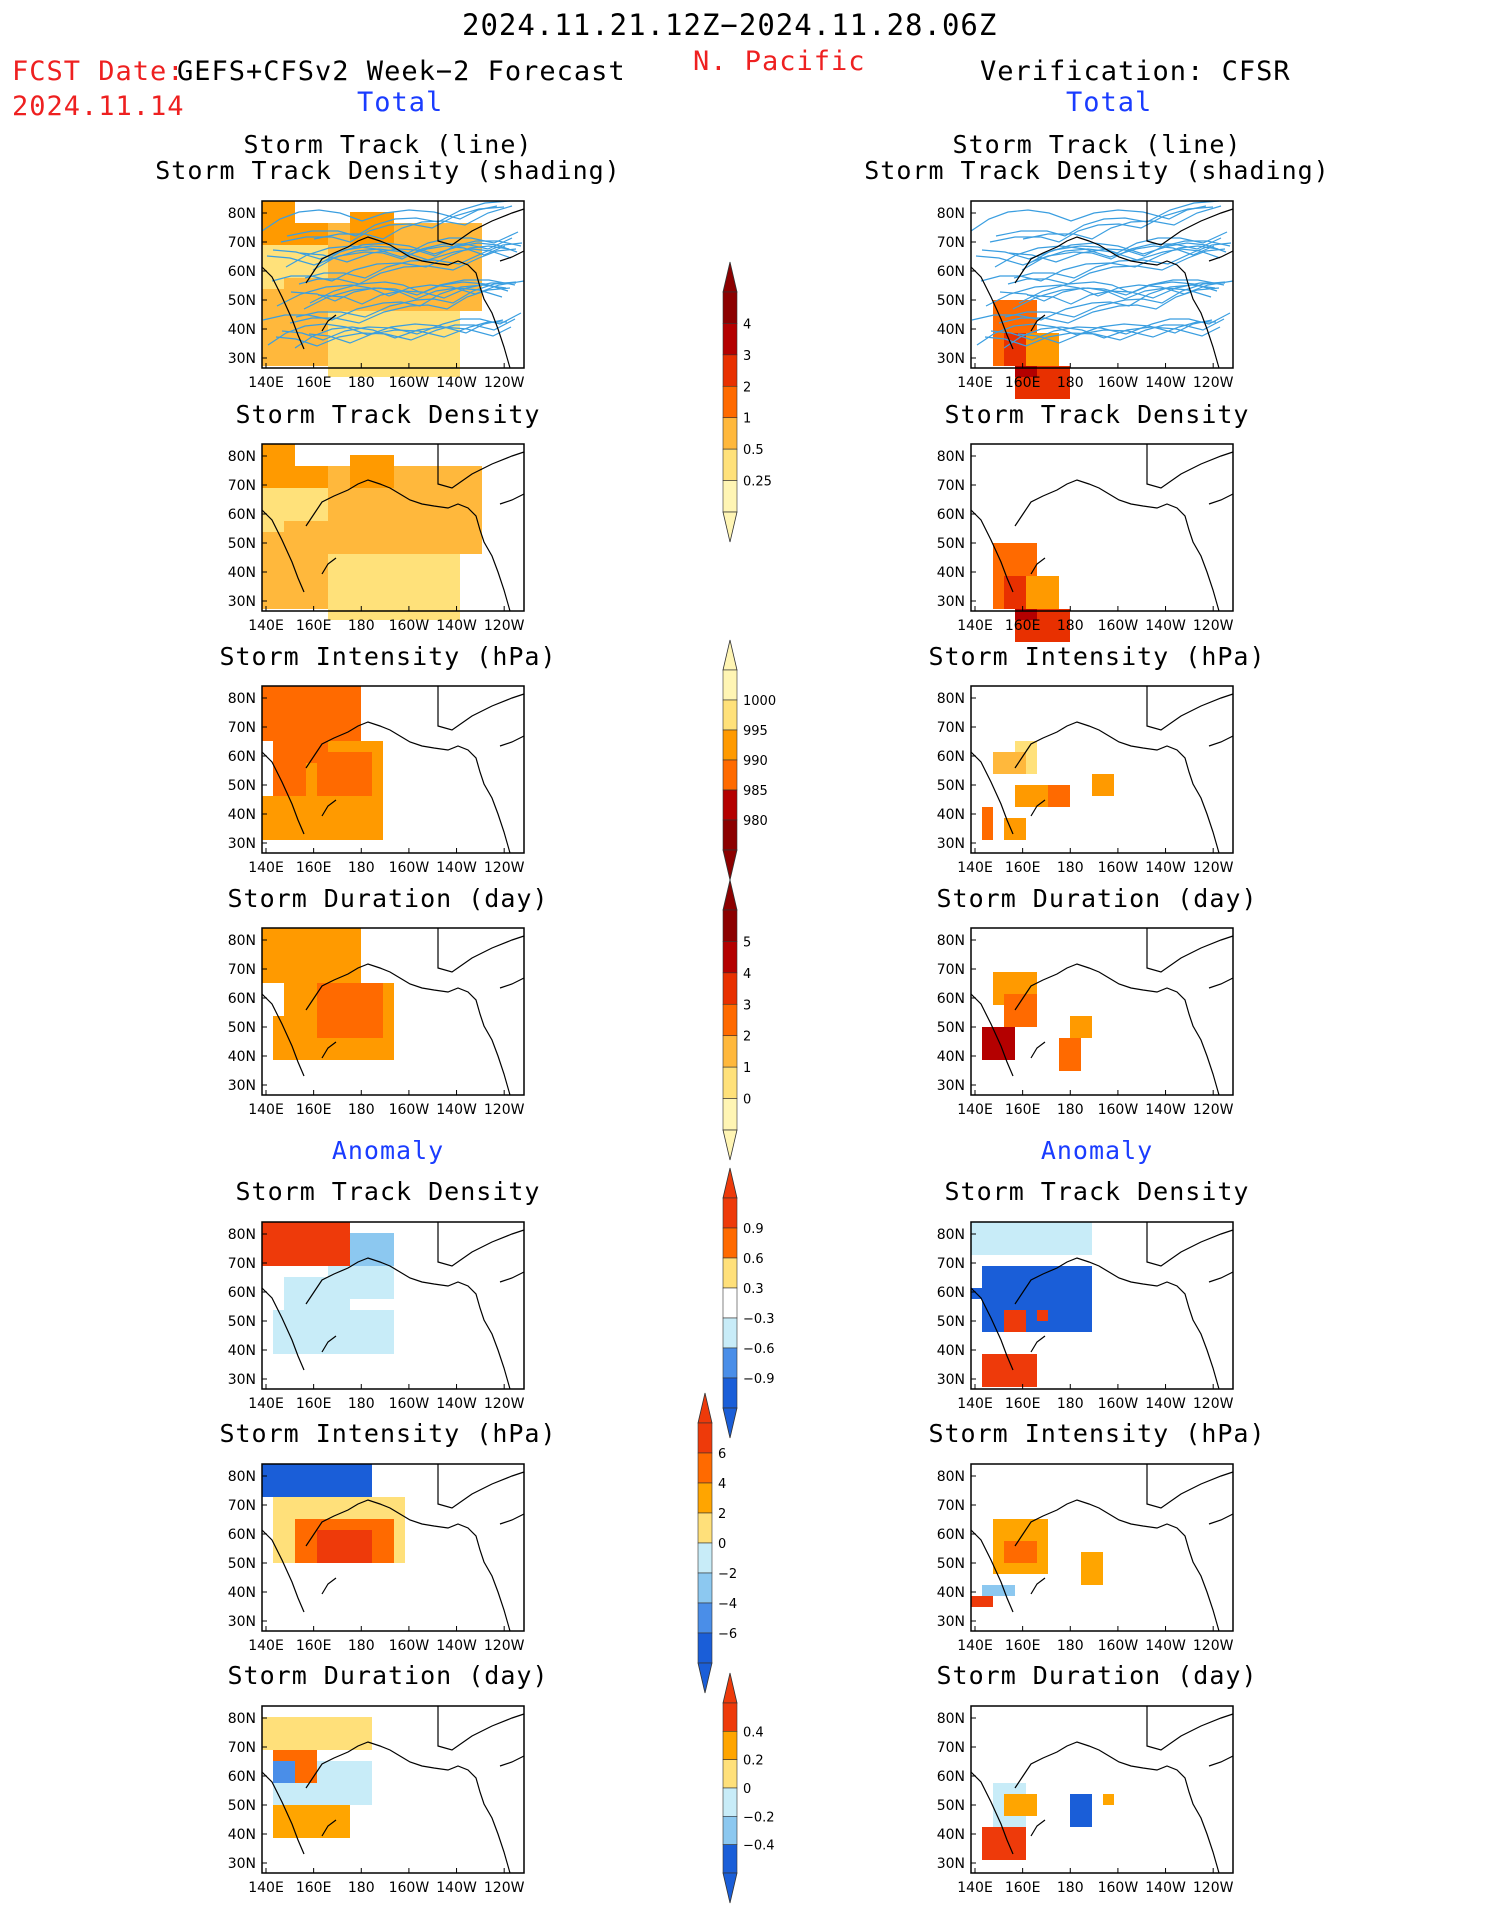 This screenshot has width=1487, height=1925. Describe the element at coordinates (730, 1423) in the screenshot. I see `colorbar-arrow-bottom` at that location.